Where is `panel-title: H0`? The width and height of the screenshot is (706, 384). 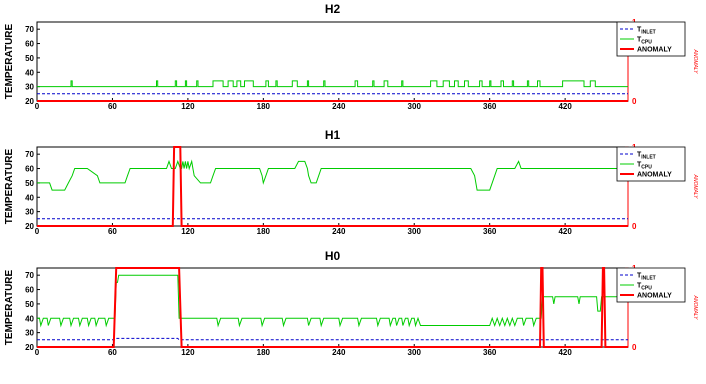
panel-title: H0 is located at coordinates (333, 256).